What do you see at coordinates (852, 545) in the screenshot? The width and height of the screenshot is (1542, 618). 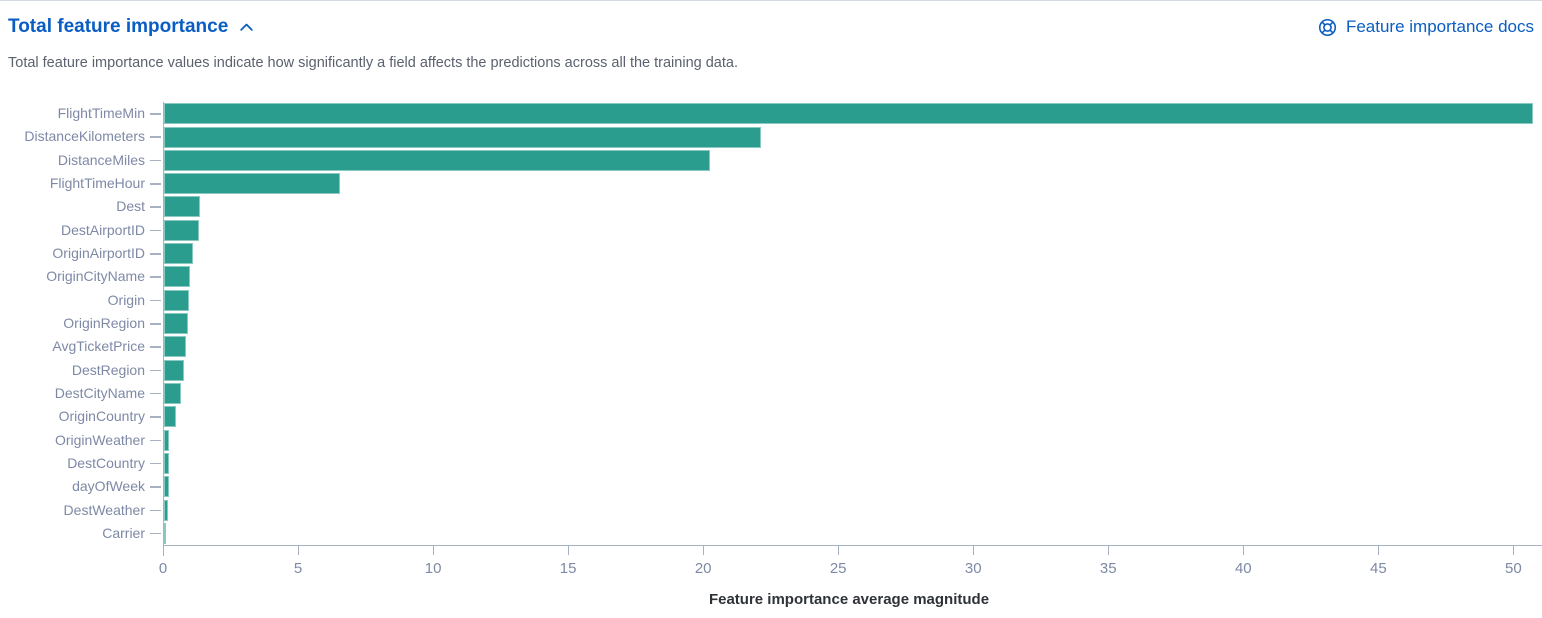 I see `x-axis-line` at bounding box center [852, 545].